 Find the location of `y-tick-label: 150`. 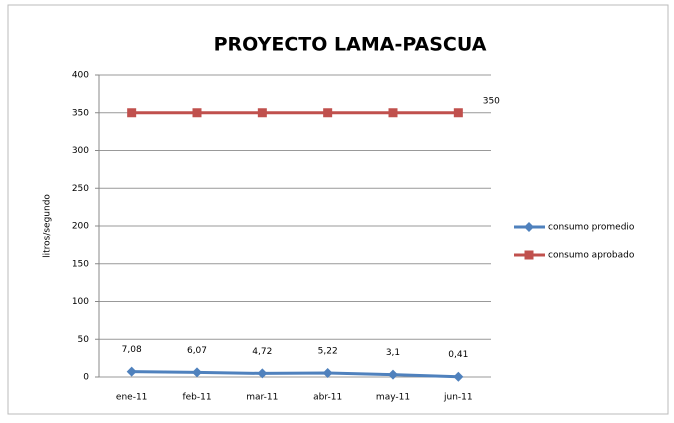

y-tick-label: 150 is located at coordinates (80, 264).